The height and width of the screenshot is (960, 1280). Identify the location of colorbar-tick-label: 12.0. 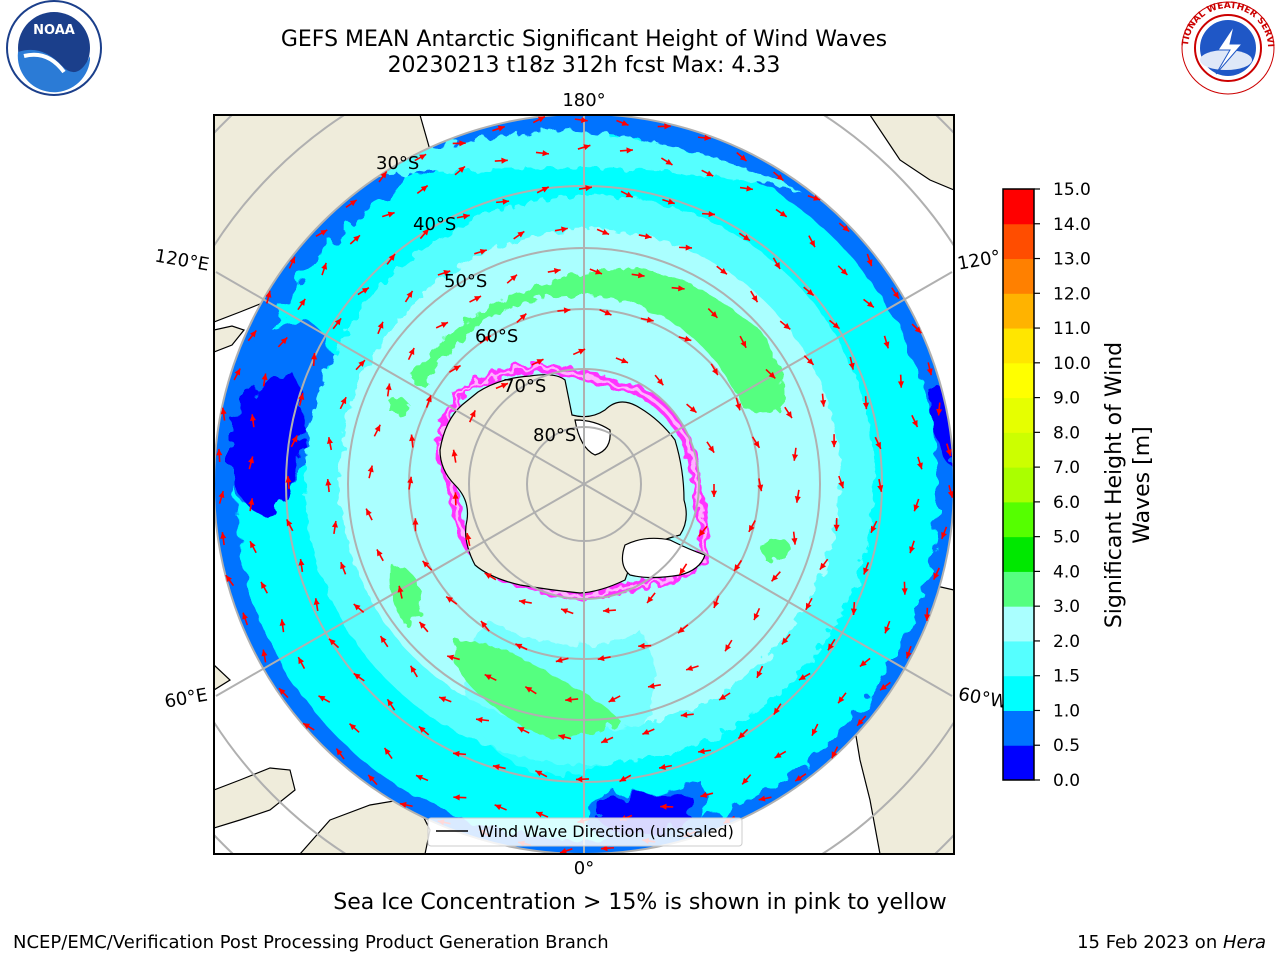
(1072, 294).